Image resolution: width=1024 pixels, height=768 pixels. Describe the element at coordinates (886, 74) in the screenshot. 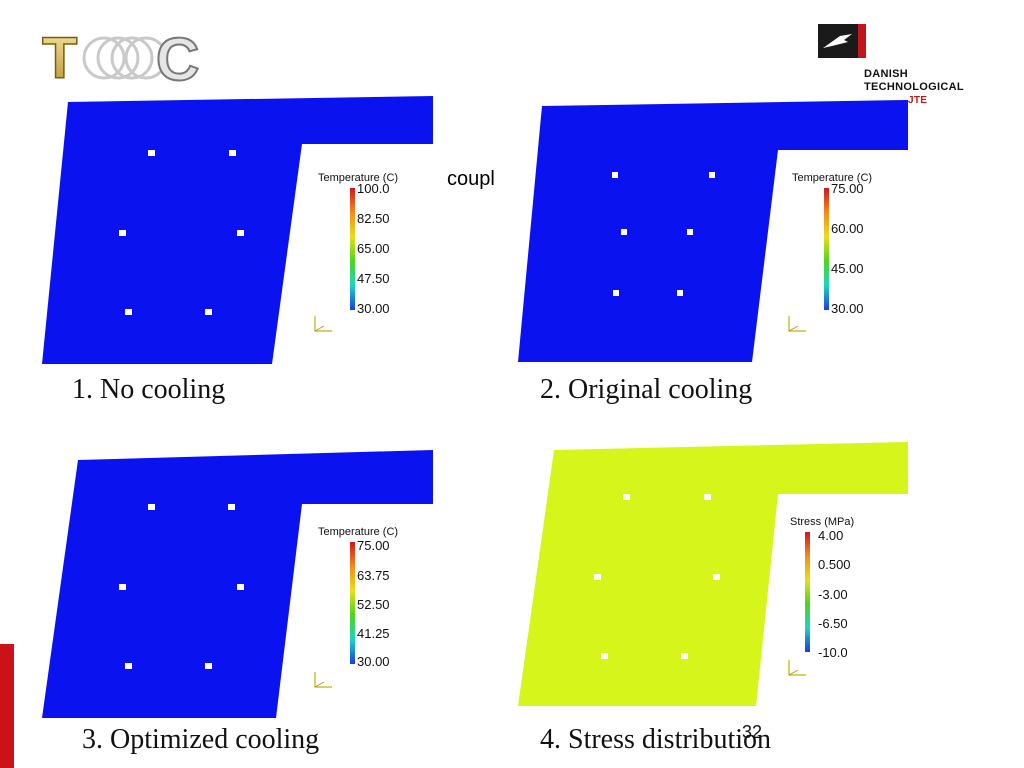

I see `dti-line1: DANISH` at that location.